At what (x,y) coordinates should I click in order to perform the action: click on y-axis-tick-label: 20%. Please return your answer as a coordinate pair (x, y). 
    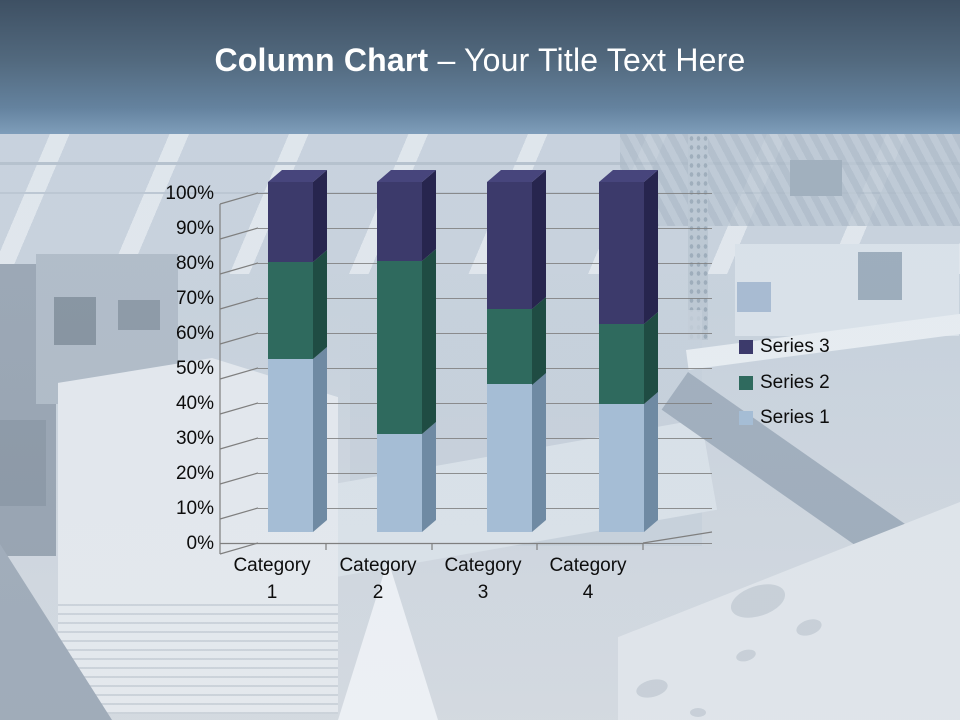
    Looking at the image, I should click on (194, 473).